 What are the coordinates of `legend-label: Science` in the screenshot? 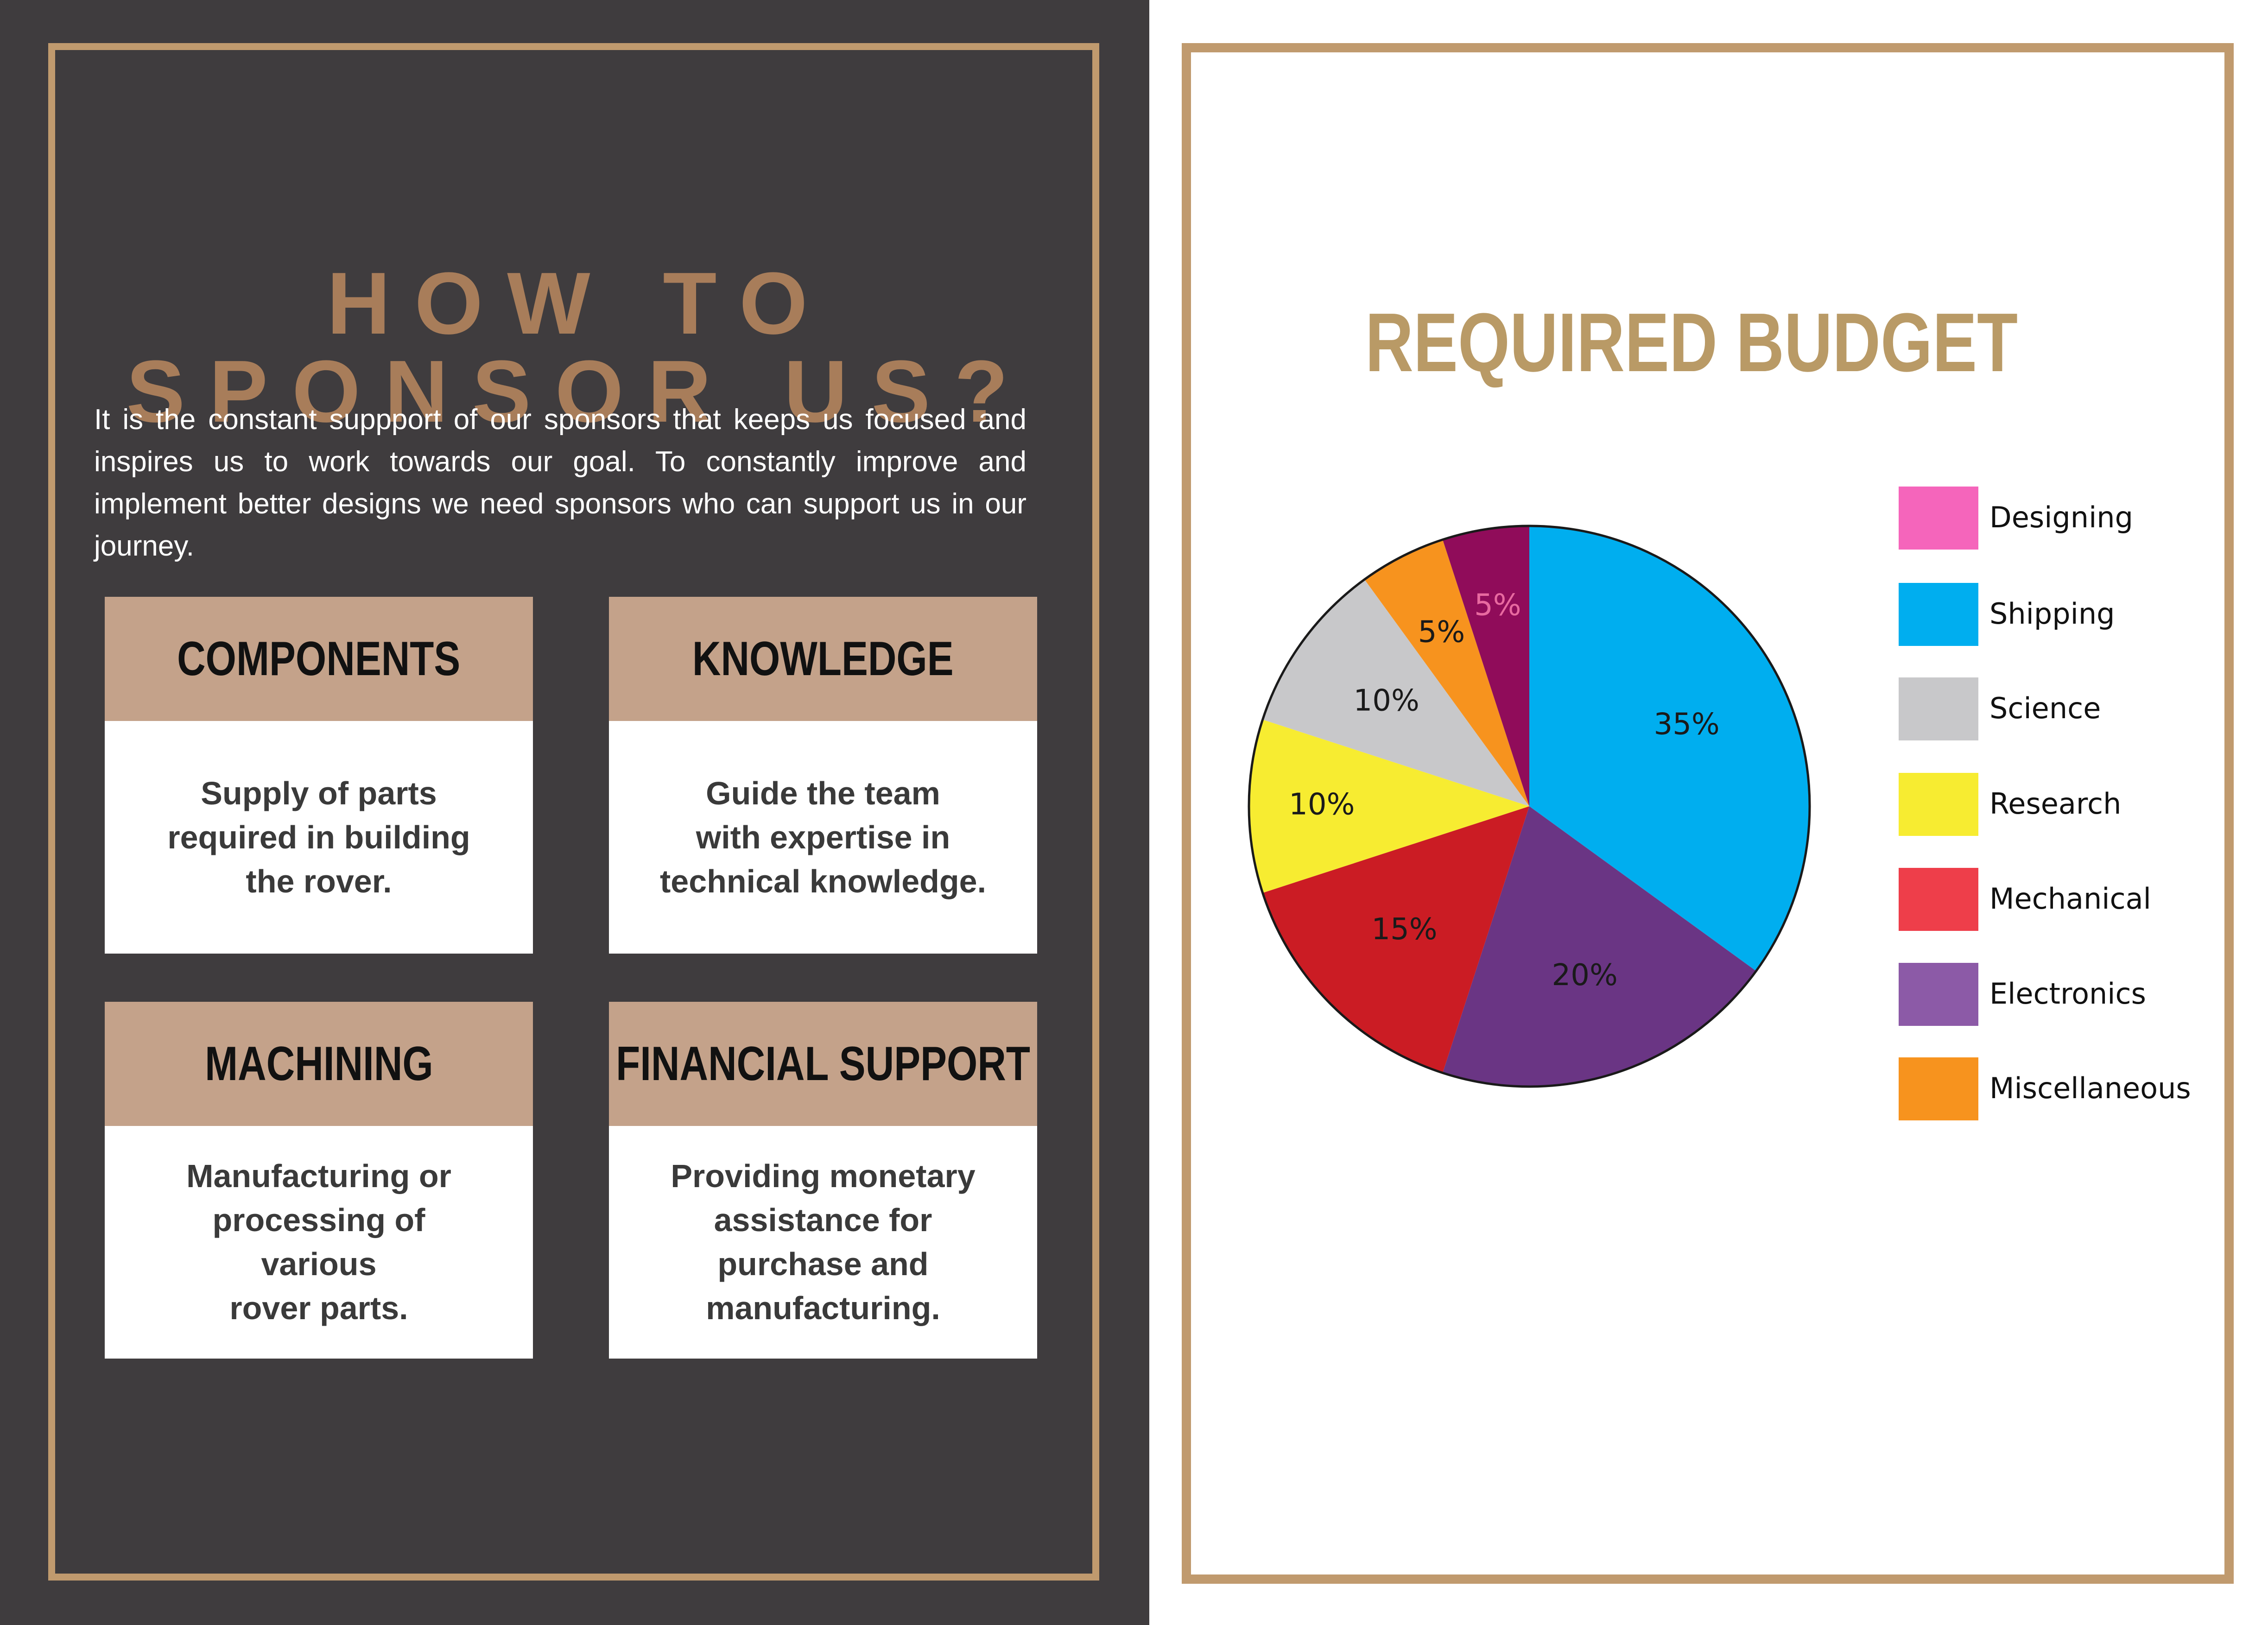 It's located at (2045, 708).